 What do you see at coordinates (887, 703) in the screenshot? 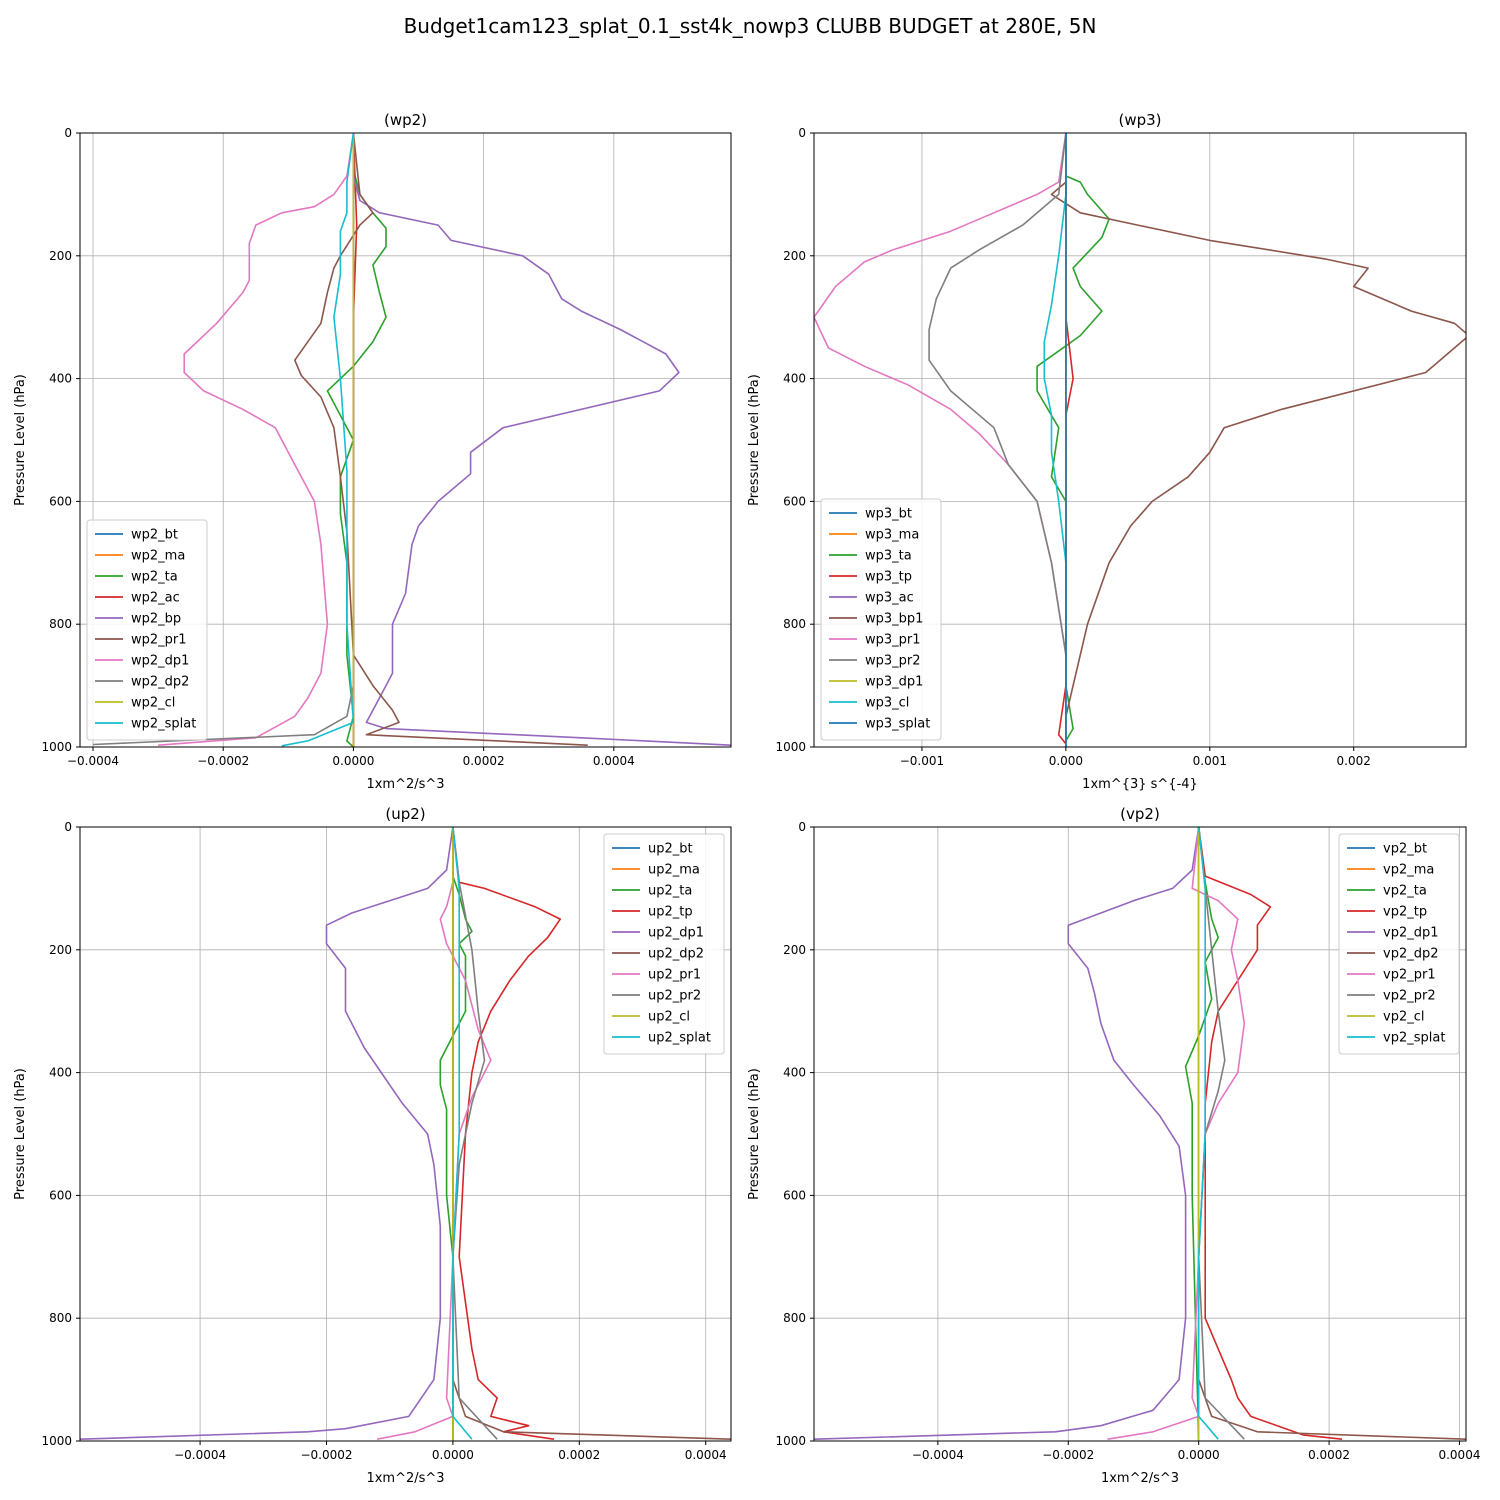
I see `legend-label: wp3_cl` at bounding box center [887, 703].